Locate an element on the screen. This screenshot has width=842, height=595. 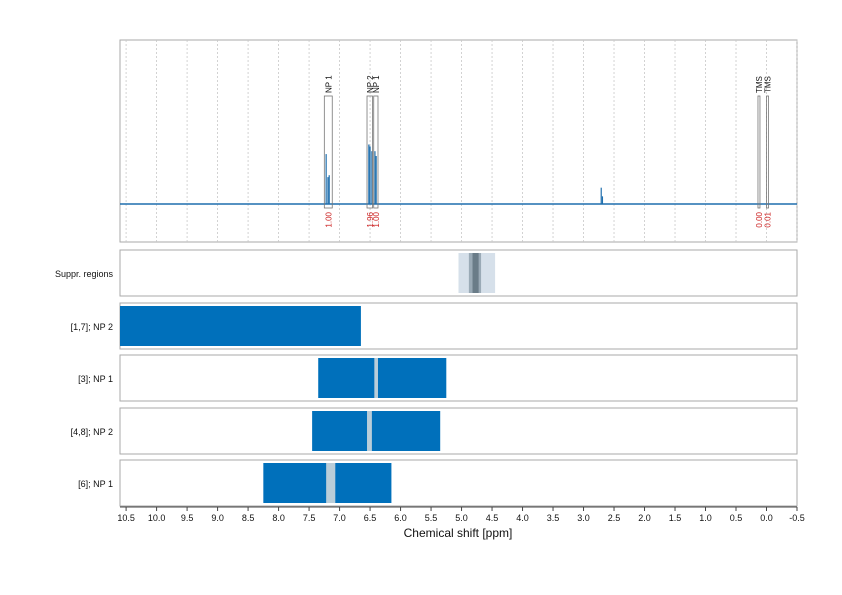
x-tick-label: 5.5 is located at coordinates (431, 518).